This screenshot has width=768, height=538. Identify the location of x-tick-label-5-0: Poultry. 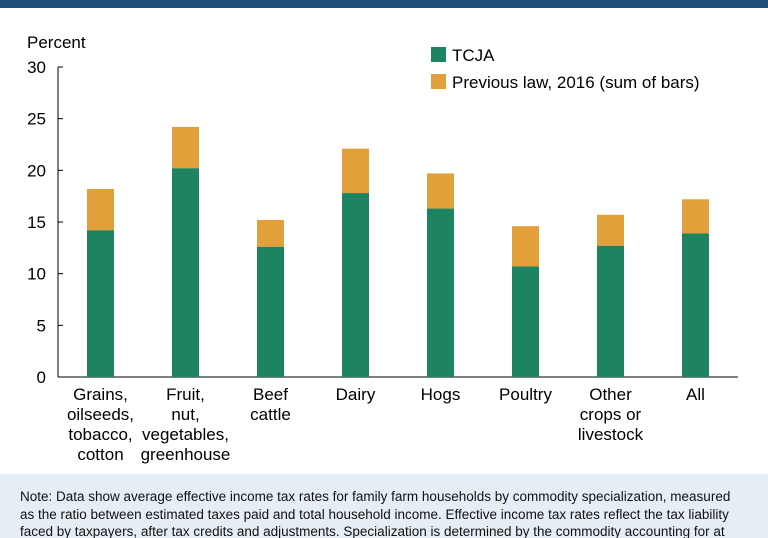
(525, 394).